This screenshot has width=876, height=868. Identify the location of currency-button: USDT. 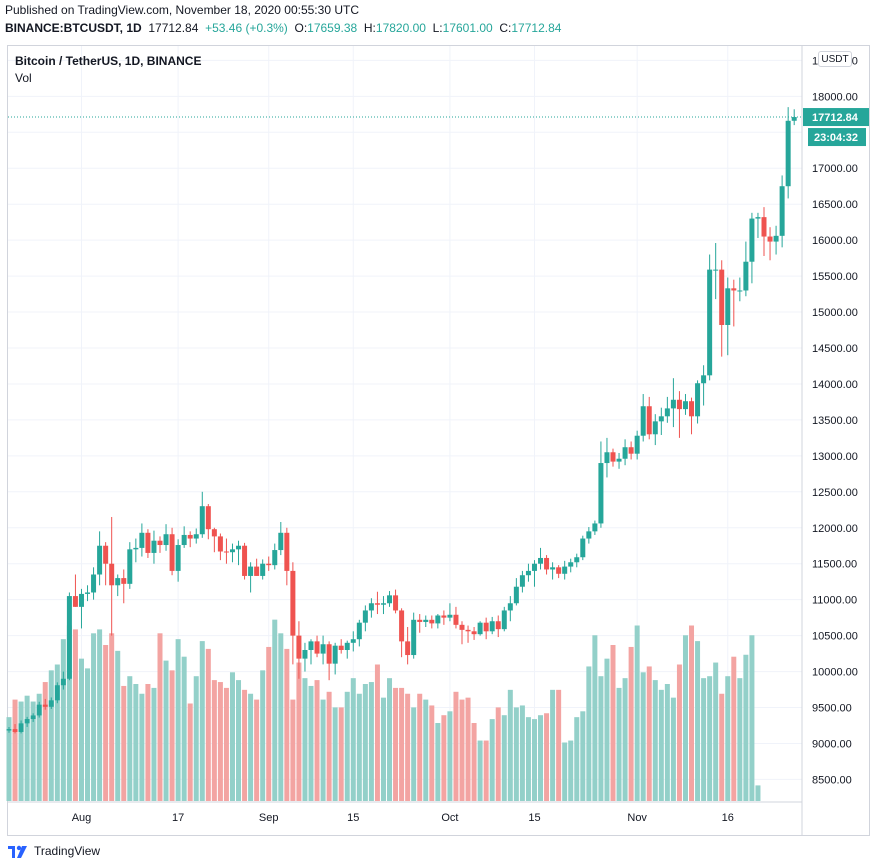
(835, 59).